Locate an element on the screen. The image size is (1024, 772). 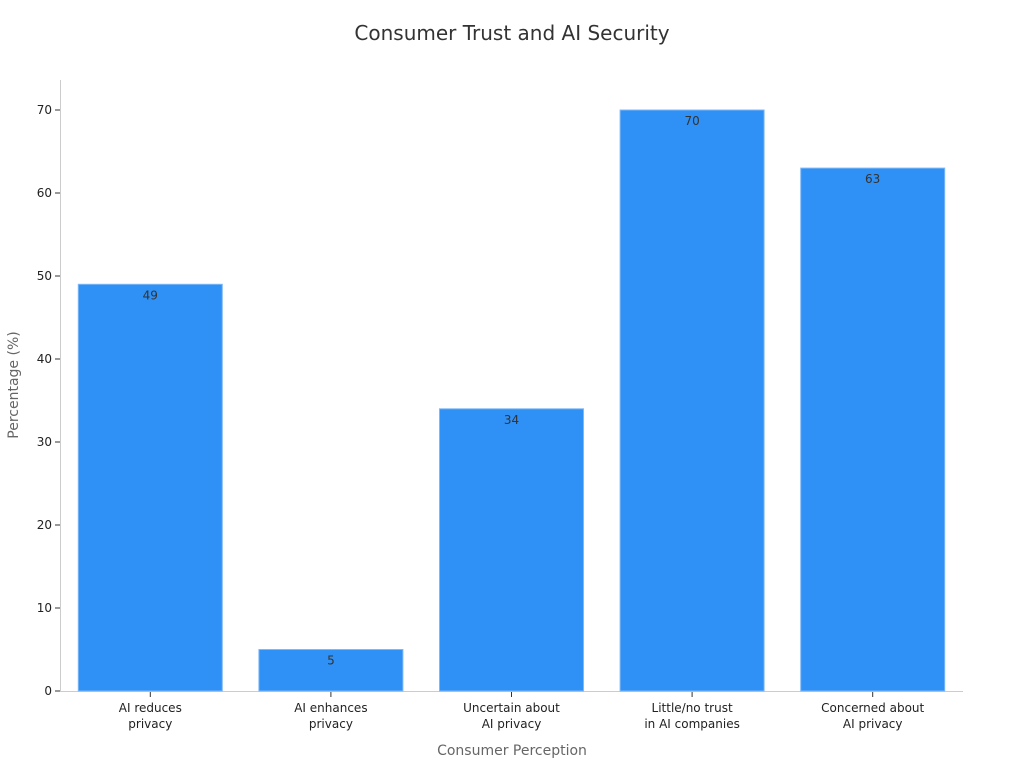
data-label: 70 is located at coordinates (691, 121).